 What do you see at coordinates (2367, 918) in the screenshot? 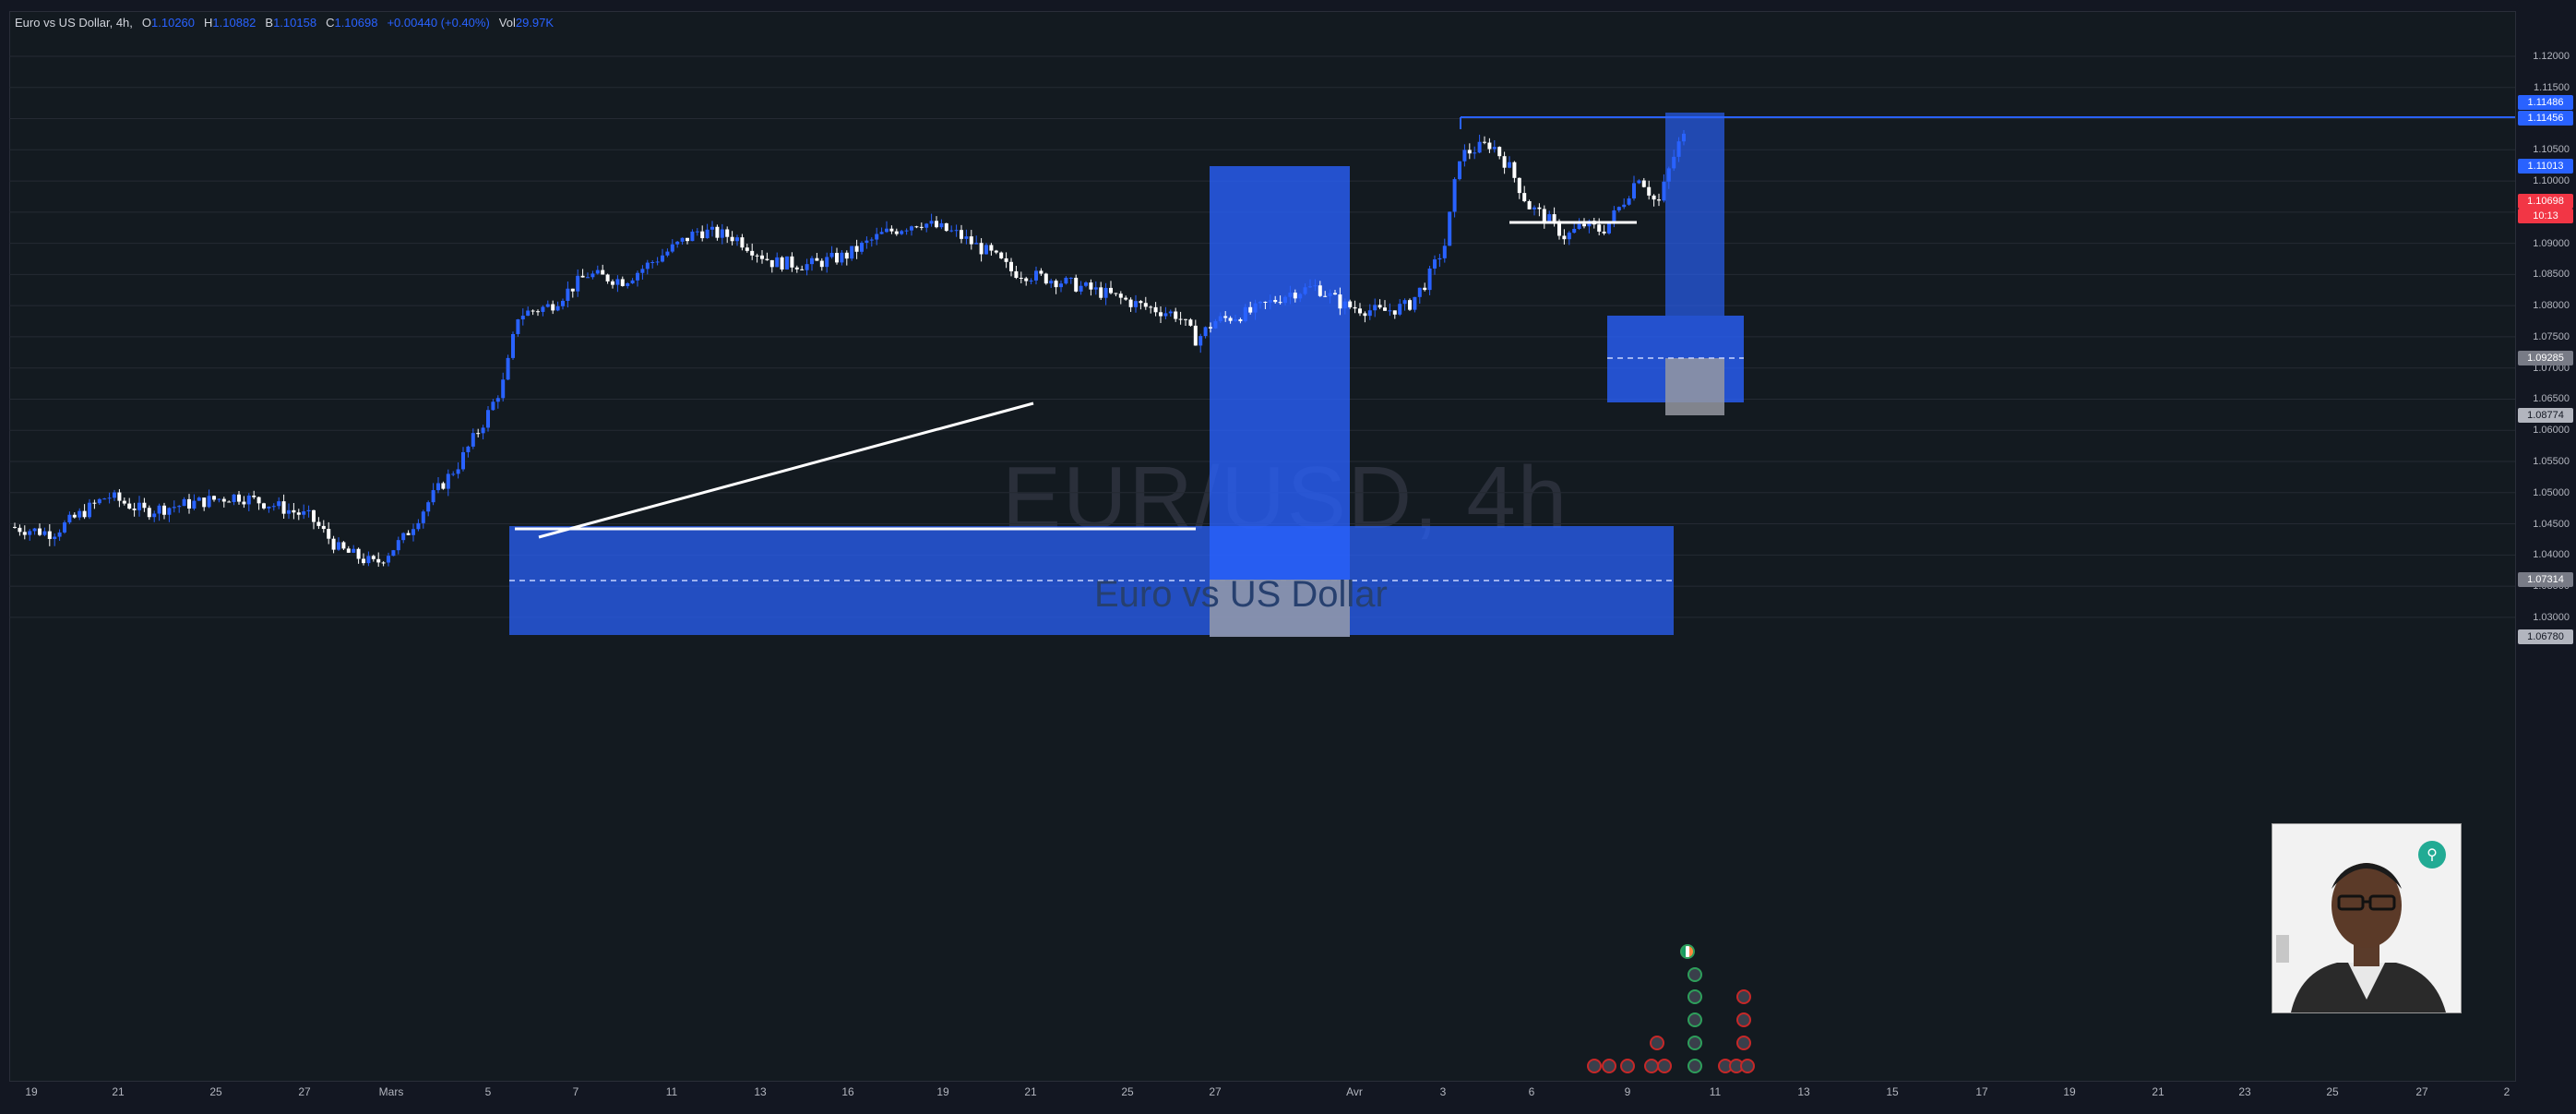
I see `avatar: ⚲` at bounding box center [2367, 918].